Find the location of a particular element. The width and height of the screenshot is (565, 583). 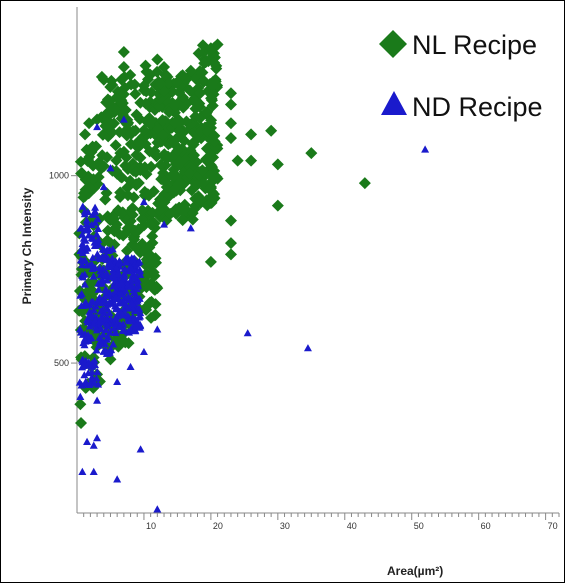

x-tick-label: 50 is located at coordinates (419, 526).